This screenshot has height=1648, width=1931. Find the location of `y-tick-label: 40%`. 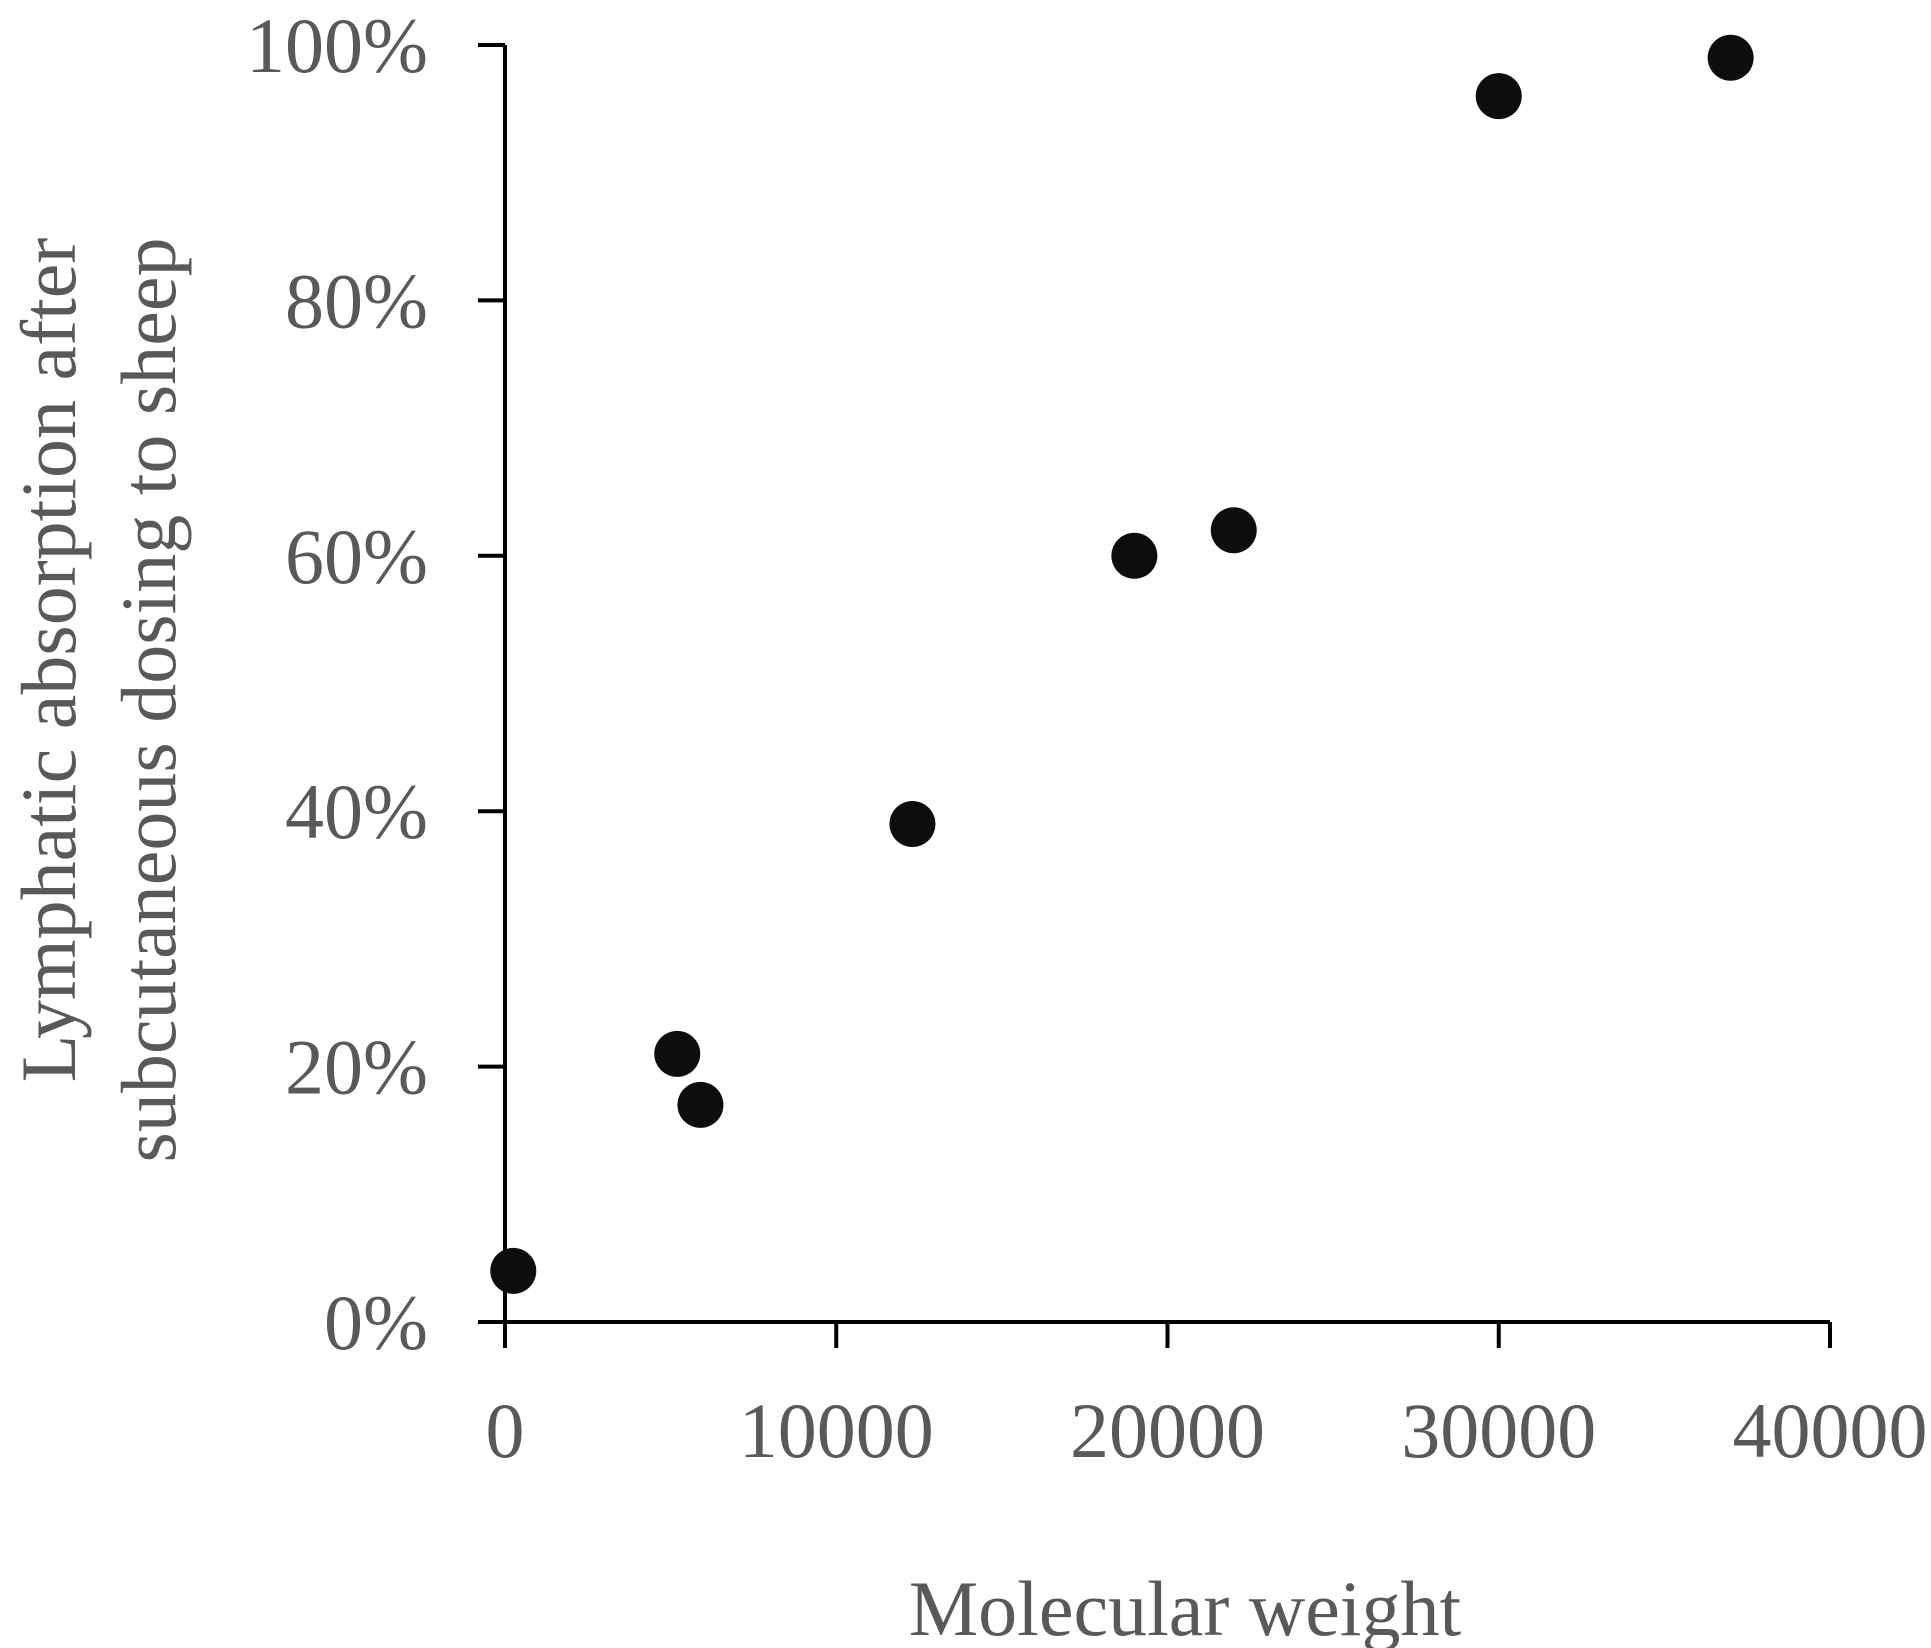

y-tick-label: 40% is located at coordinates (356, 811).